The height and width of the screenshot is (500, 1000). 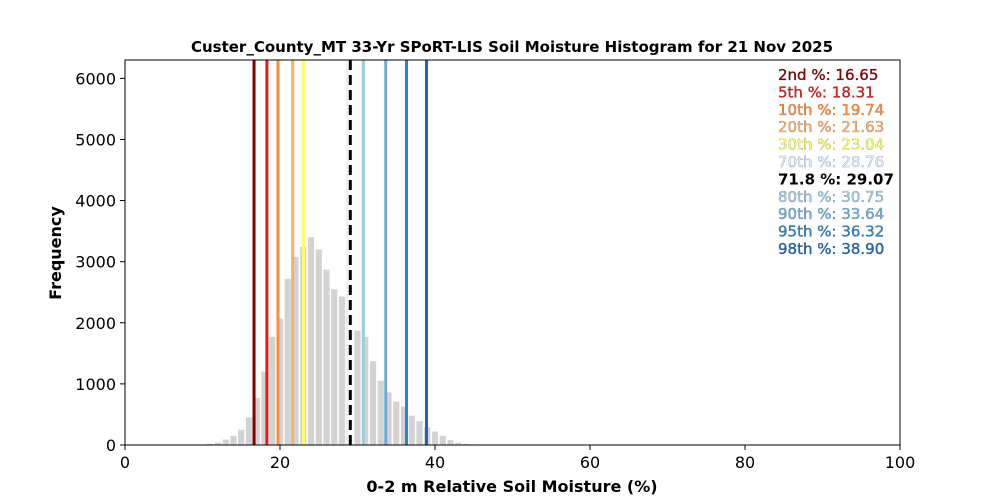 What do you see at coordinates (828, 75) in the screenshot?
I see `percentile-annotation: 2nd %: 16.65` at bounding box center [828, 75].